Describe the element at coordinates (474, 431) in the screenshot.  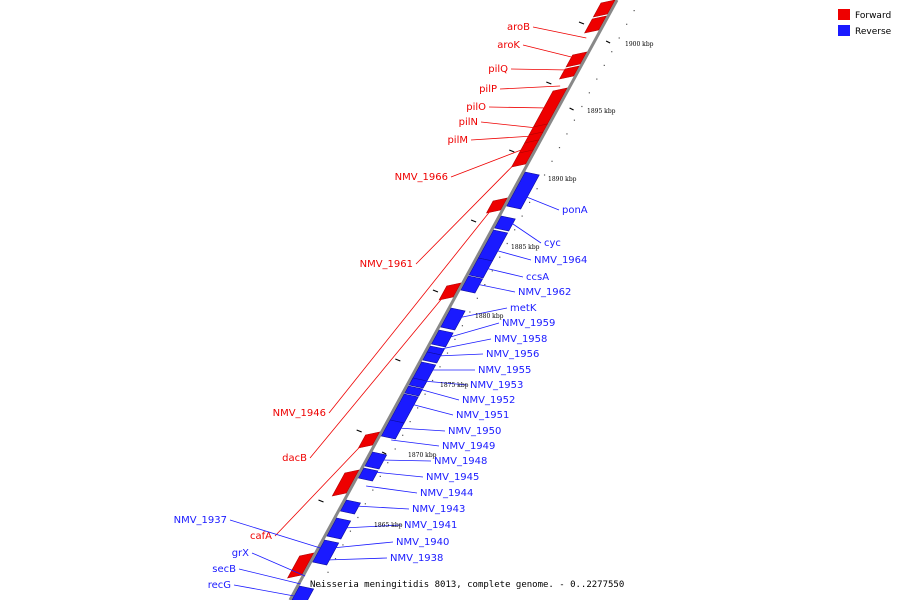
I see `reverse-gene-label: NMV_1950` at that location.